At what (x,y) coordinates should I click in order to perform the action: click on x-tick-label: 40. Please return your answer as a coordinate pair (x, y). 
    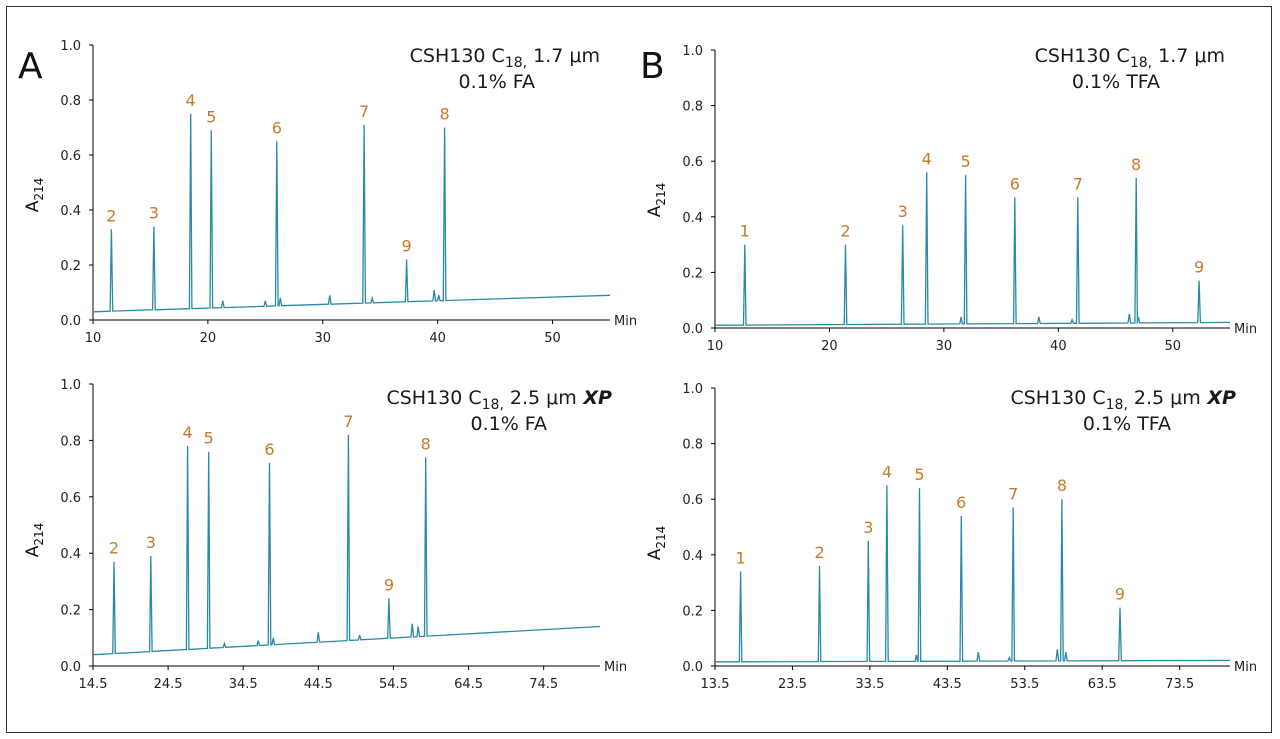
    Looking at the image, I should click on (1058, 346).